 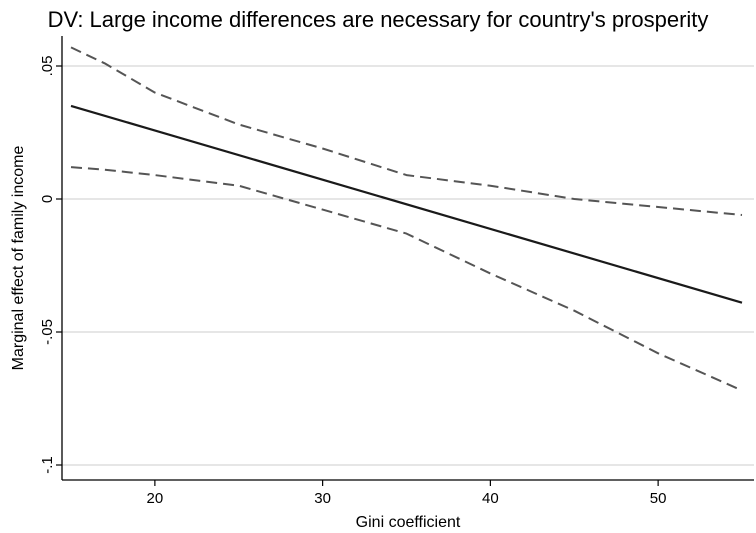 What do you see at coordinates (47, 66) in the screenshot?
I see `y-tick-label: .05` at bounding box center [47, 66].